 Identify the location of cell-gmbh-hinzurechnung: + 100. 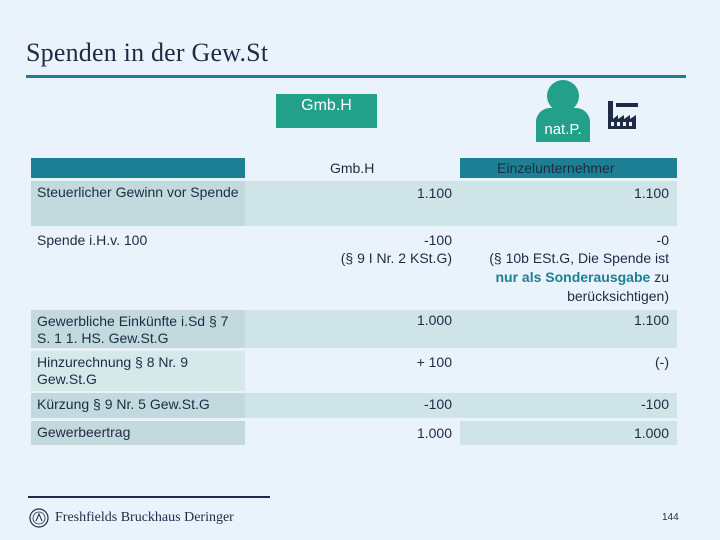
(434, 362).